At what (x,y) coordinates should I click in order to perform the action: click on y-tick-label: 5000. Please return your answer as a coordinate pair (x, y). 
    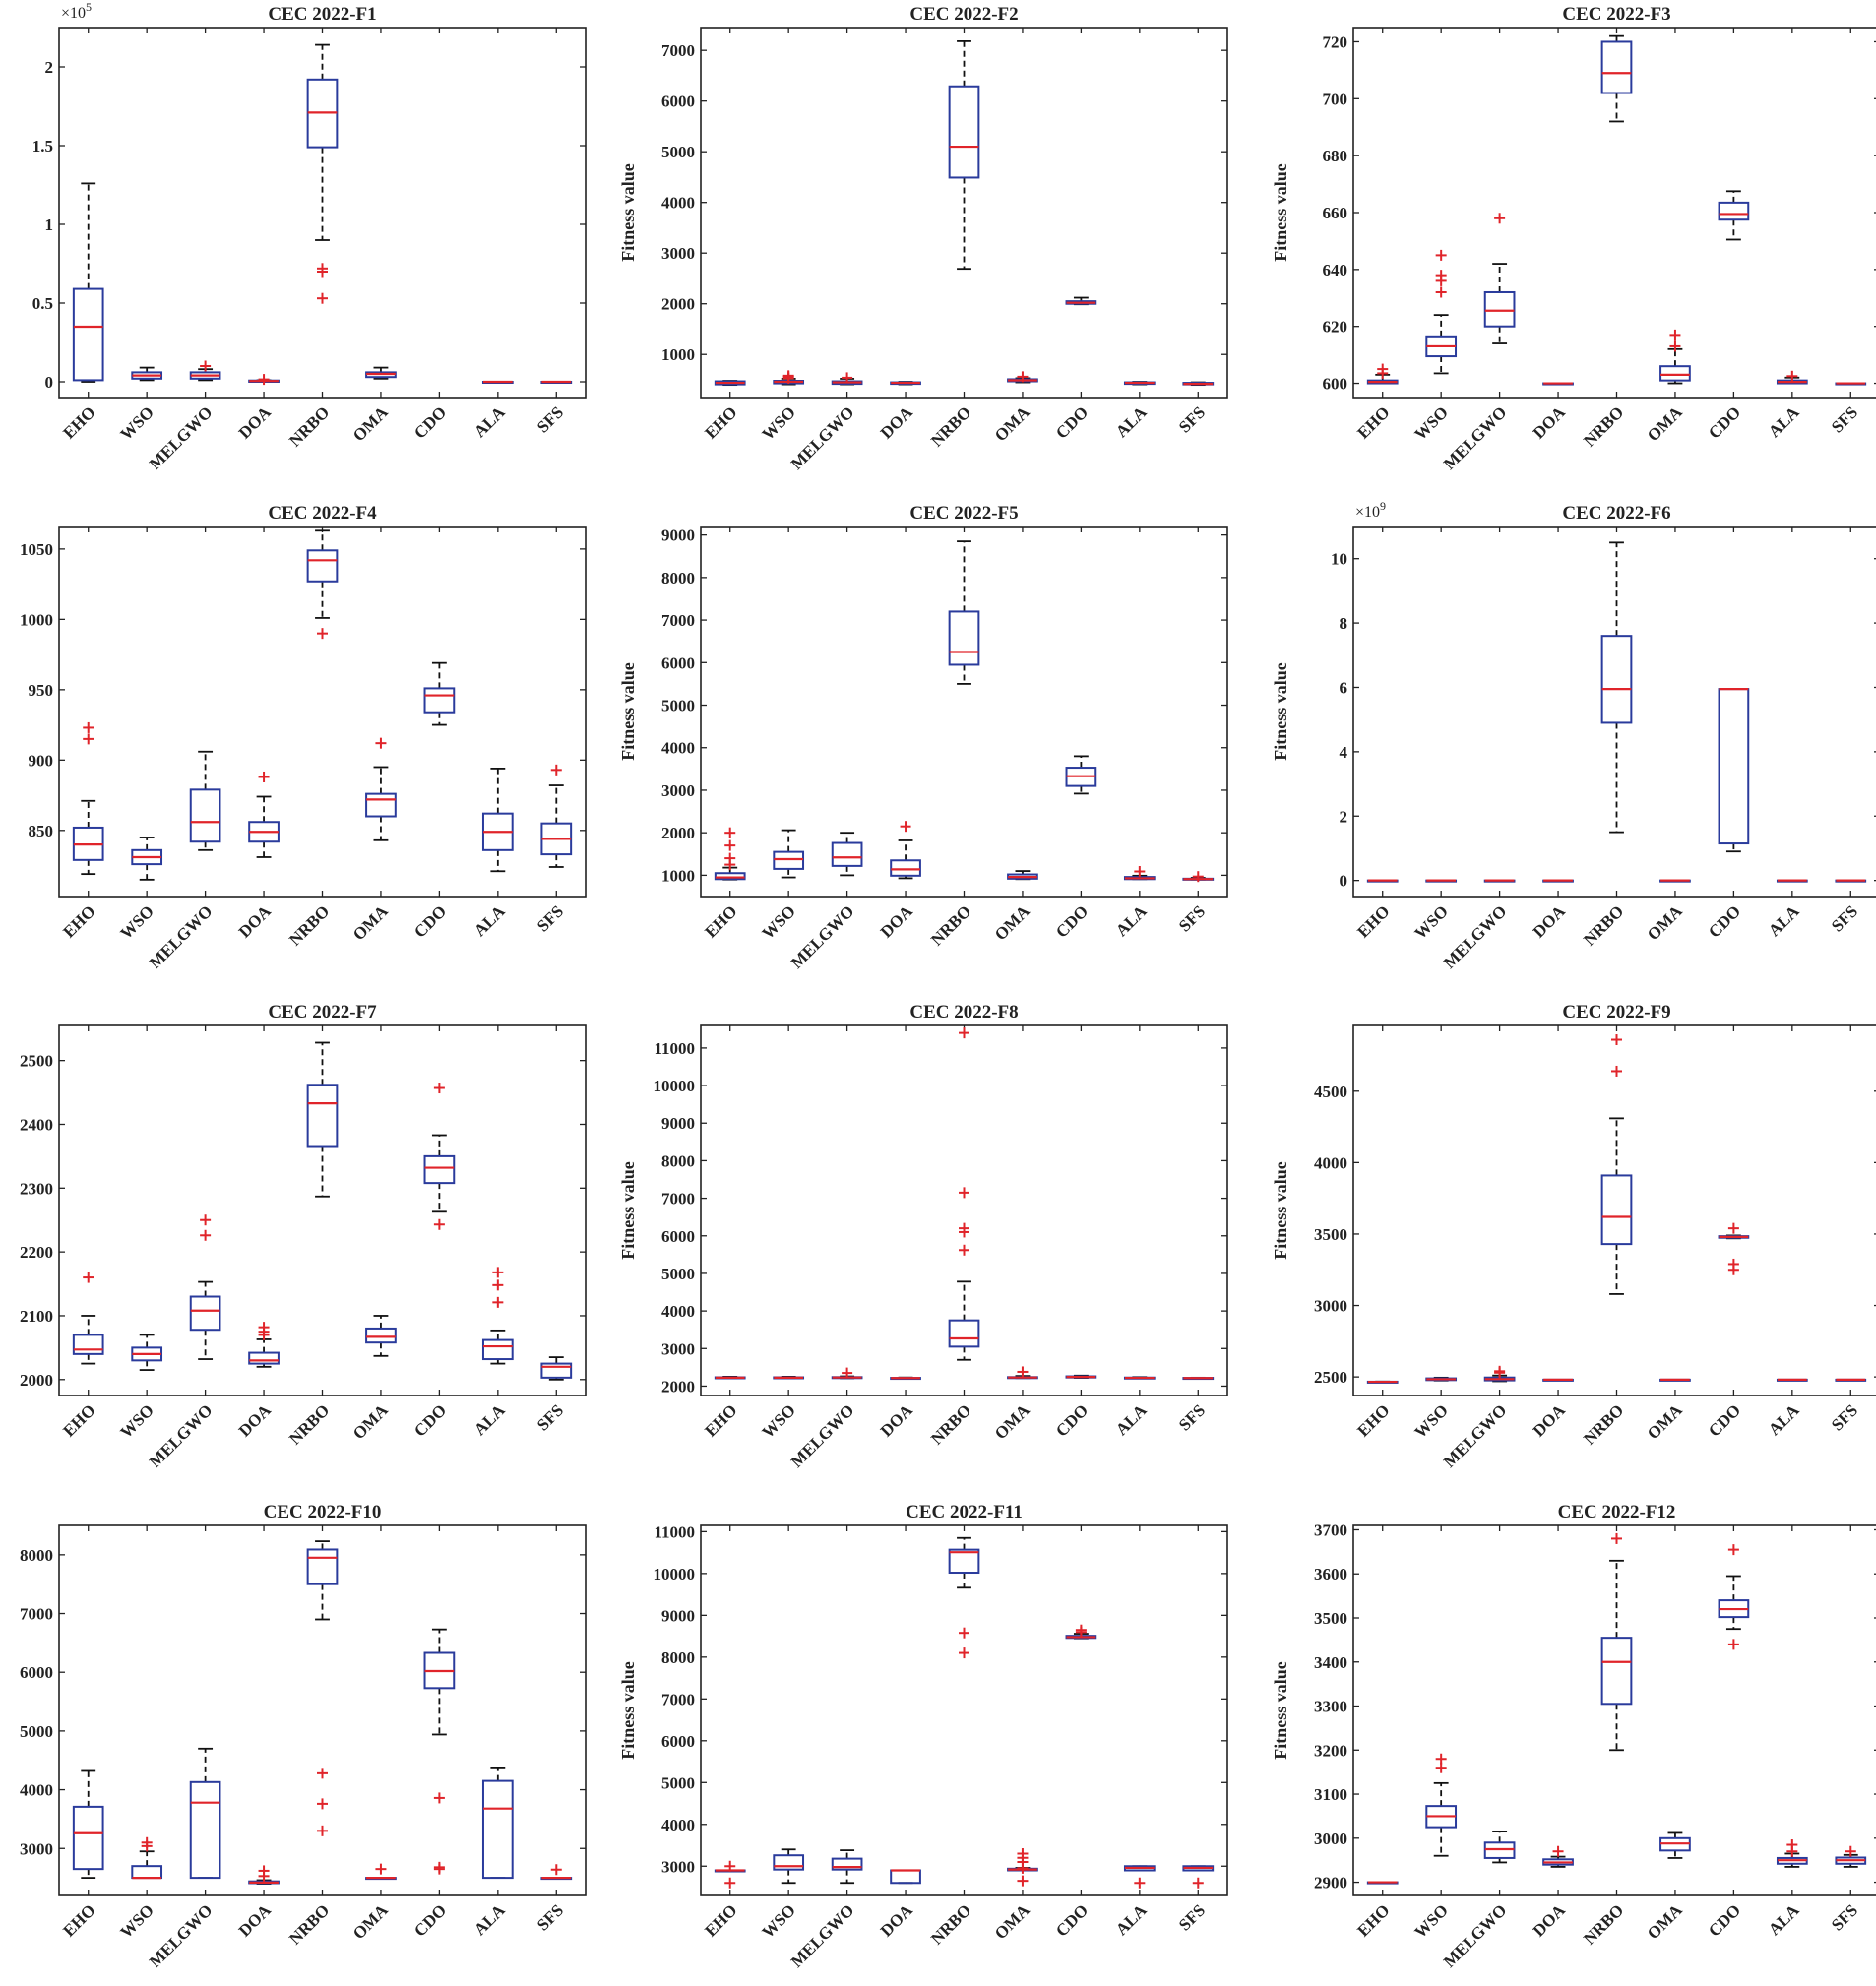
    Looking at the image, I should click on (678, 706).